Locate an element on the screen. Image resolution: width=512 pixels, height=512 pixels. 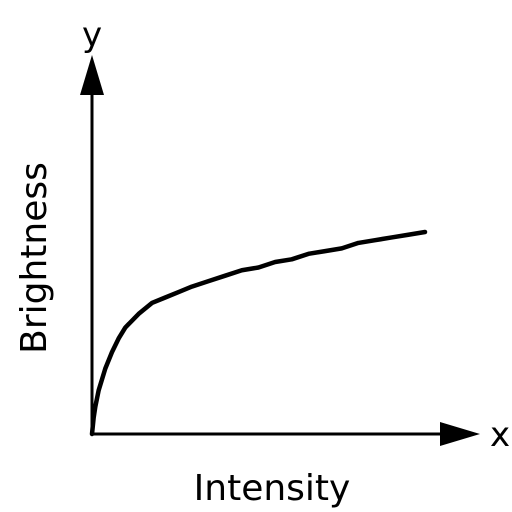
y-axis-arrow is located at coordinates (92, 75).